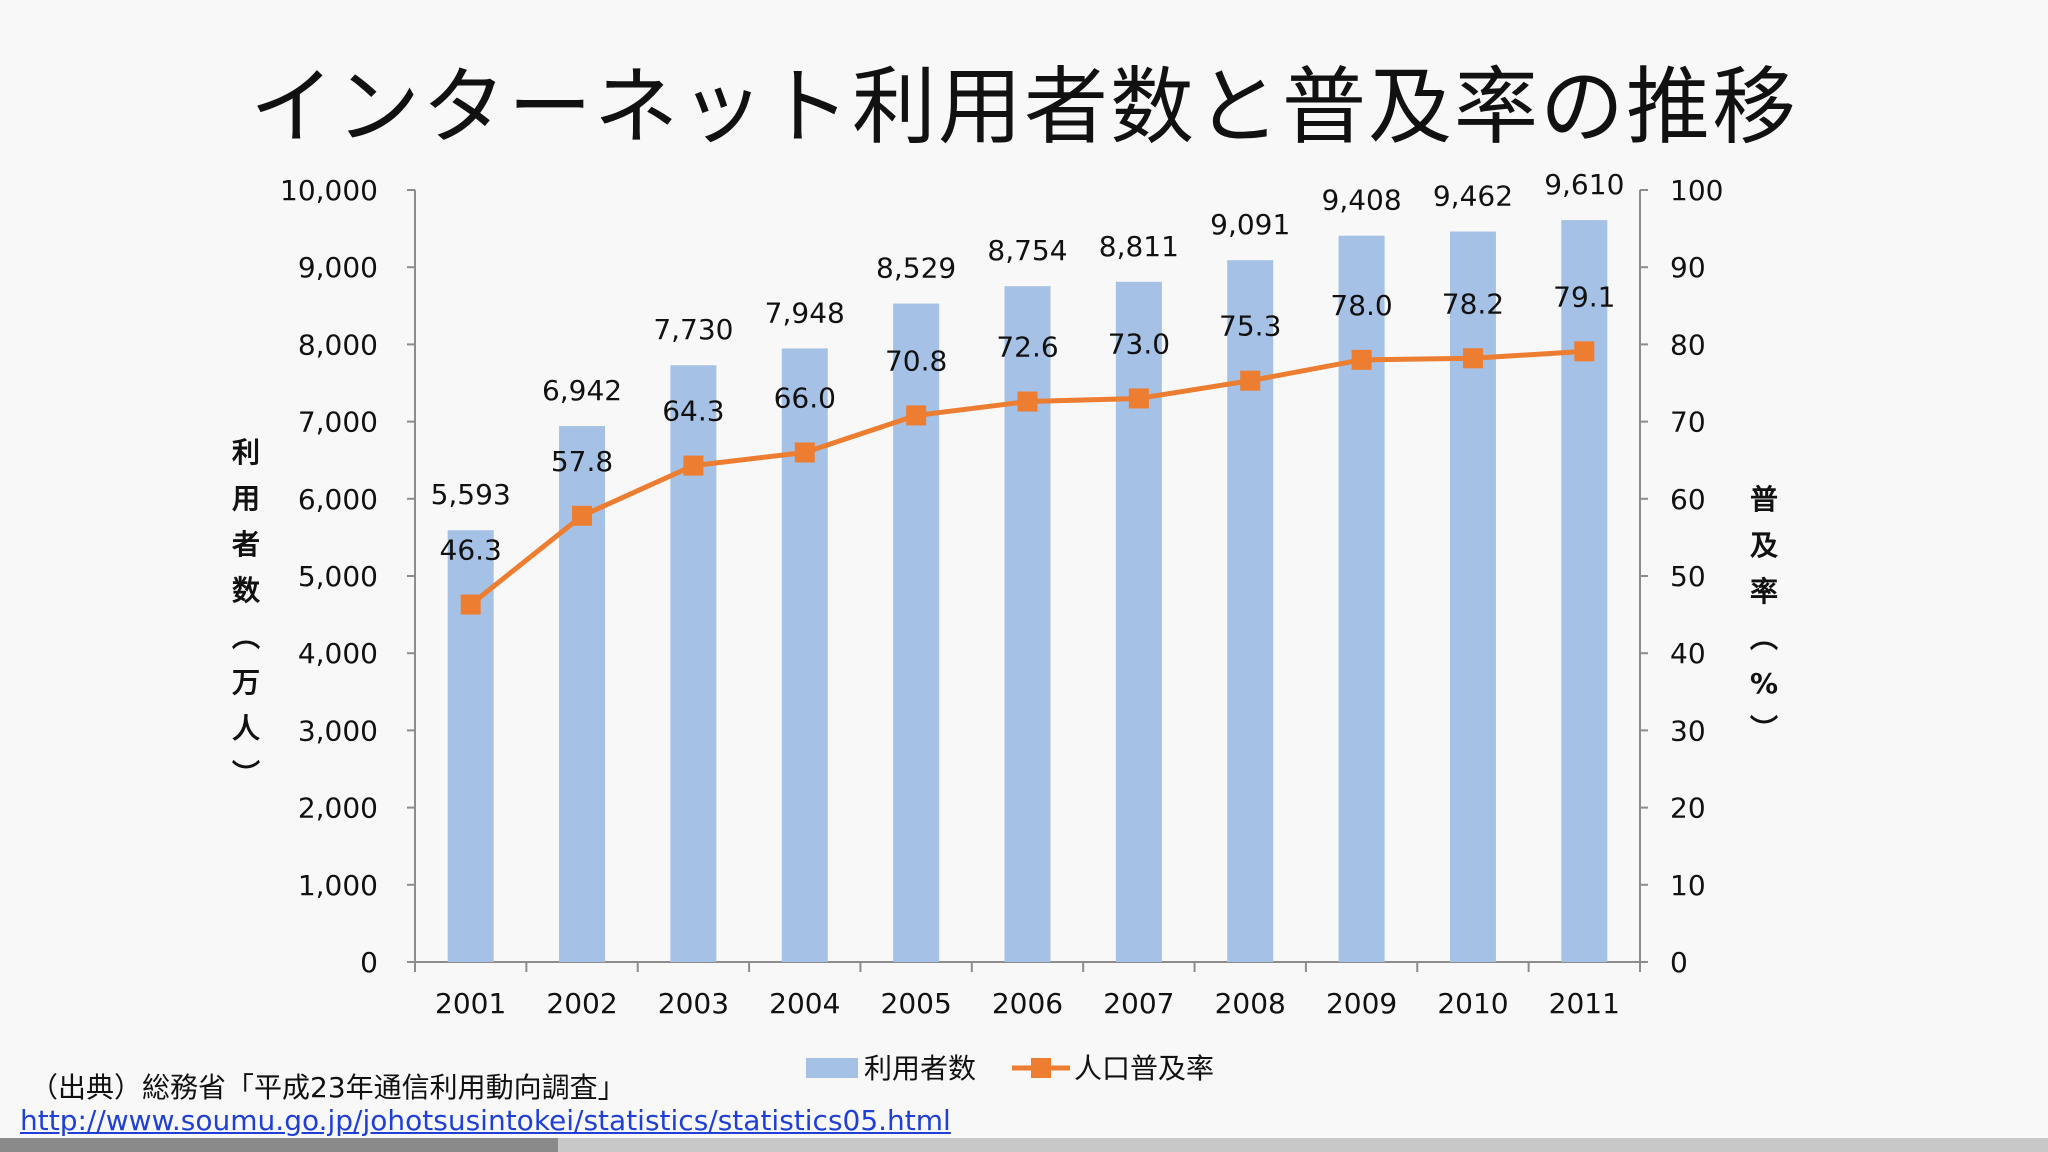  Describe the element at coordinates (1027, 1003) in the screenshot. I see `x-axis-tick-label: 2006` at that location.